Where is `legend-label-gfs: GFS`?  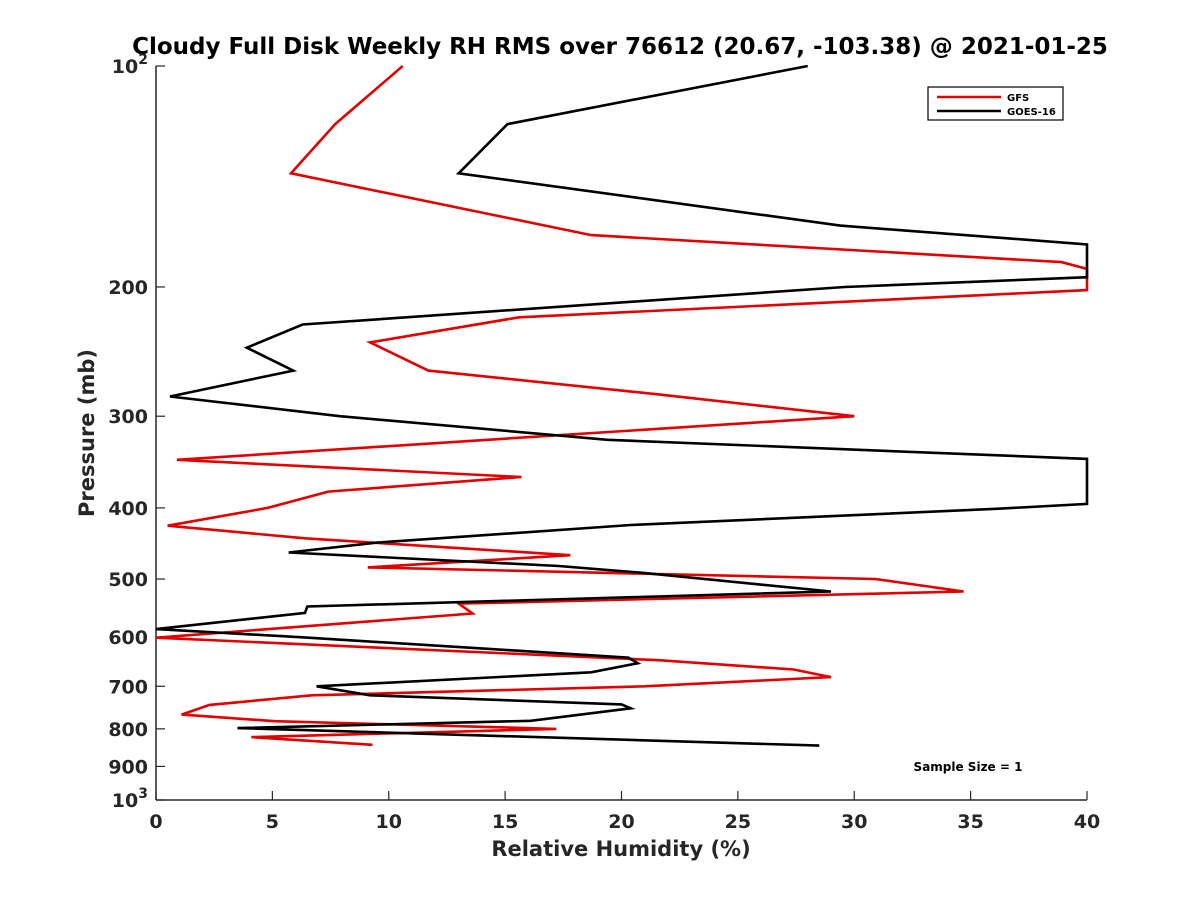 legend-label-gfs: GFS is located at coordinates (1018, 98).